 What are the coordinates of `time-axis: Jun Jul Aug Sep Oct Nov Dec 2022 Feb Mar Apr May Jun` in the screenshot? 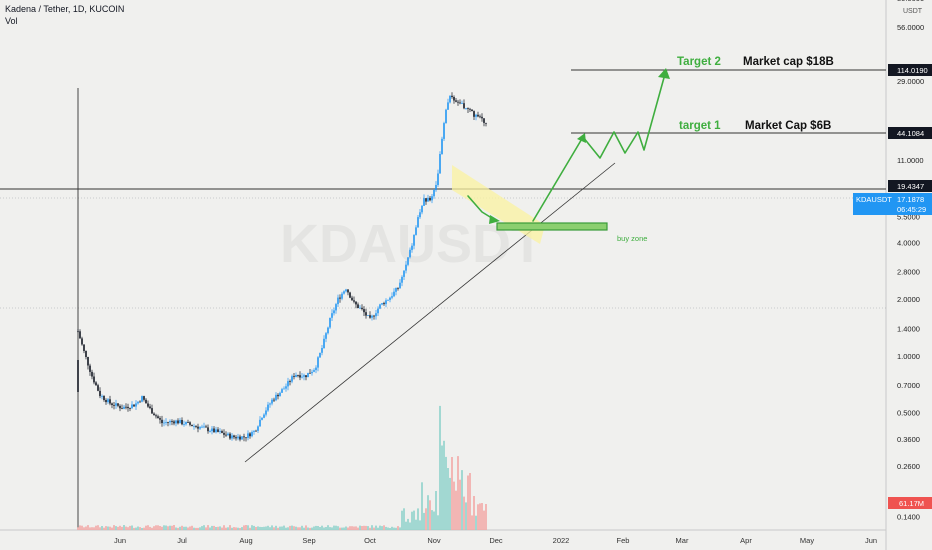 It's located at (495, 540).